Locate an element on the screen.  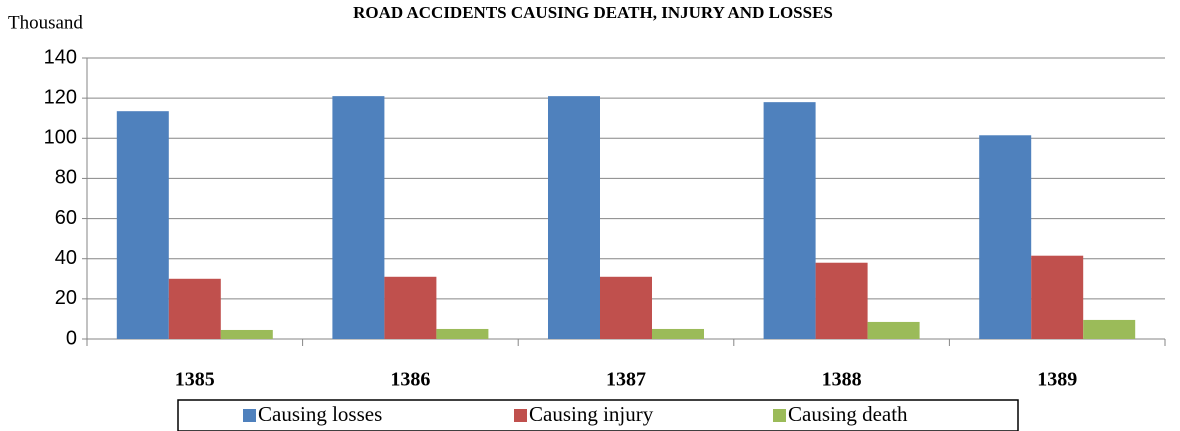
y-tick-label: 100 is located at coordinates (60, 138).